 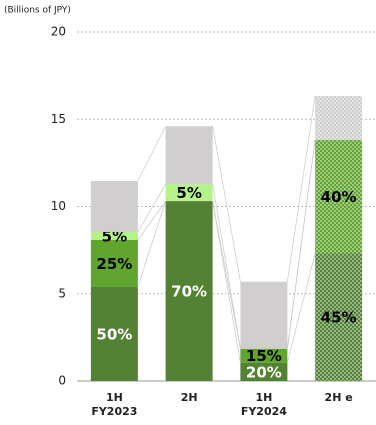 I want to click on x-tick-label: 2H e, so click(x=339, y=397).